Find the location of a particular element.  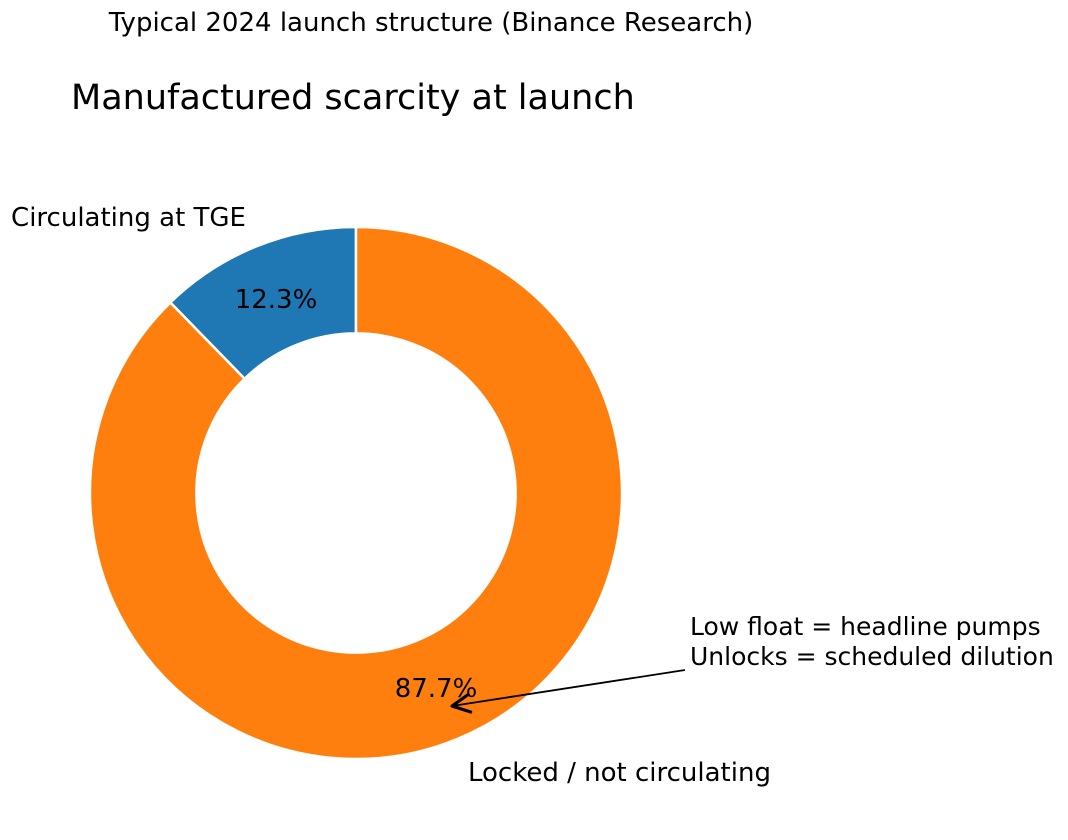

chart-title: Manufactured scarcity at launch is located at coordinates (353, 98).